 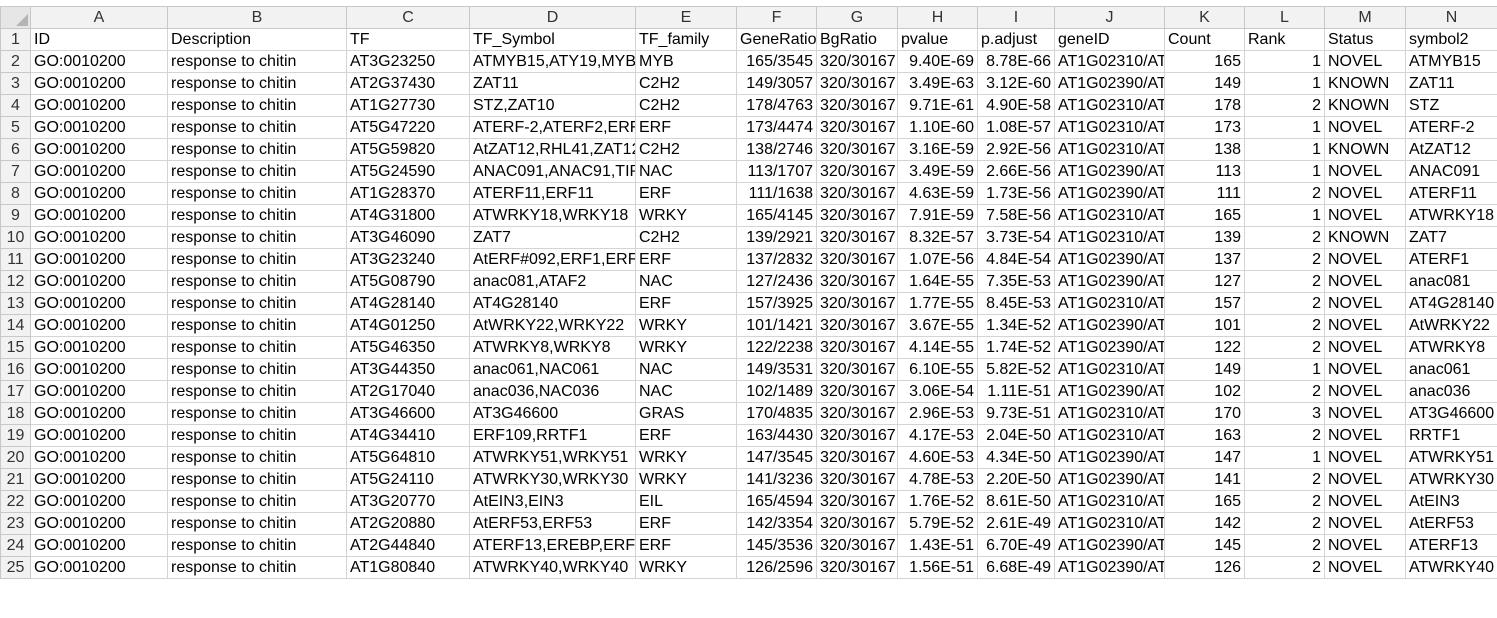 What do you see at coordinates (937, 171) in the screenshot?
I see `cell: 3.49E-59` at bounding box center [937, 171].